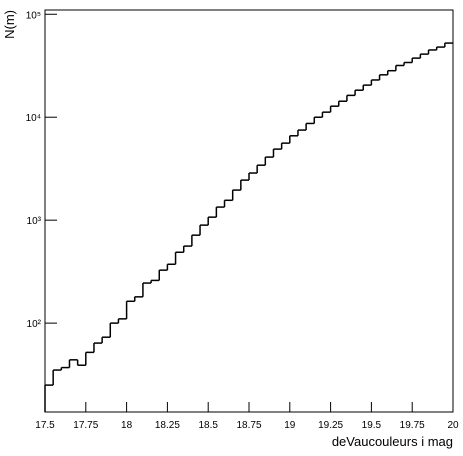 The image size is (463, 456). What do you see at coordinates (33, 15) in the screenshot?
I see `y-tick-label: 10⁵` at bounding box center [33, 15].